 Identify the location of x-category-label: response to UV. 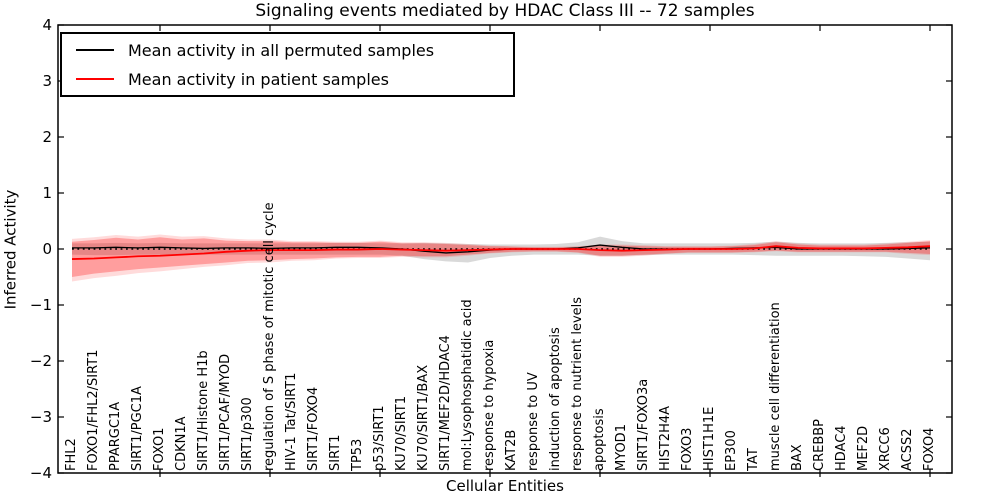
(533, 421).